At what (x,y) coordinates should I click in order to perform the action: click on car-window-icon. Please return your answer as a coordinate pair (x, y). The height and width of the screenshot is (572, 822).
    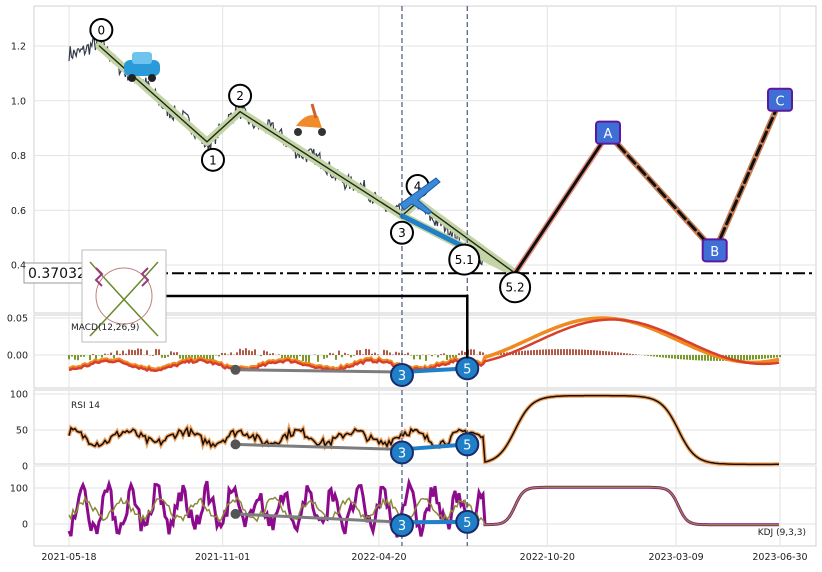
    Looking at the image, I should click on (142, 58).